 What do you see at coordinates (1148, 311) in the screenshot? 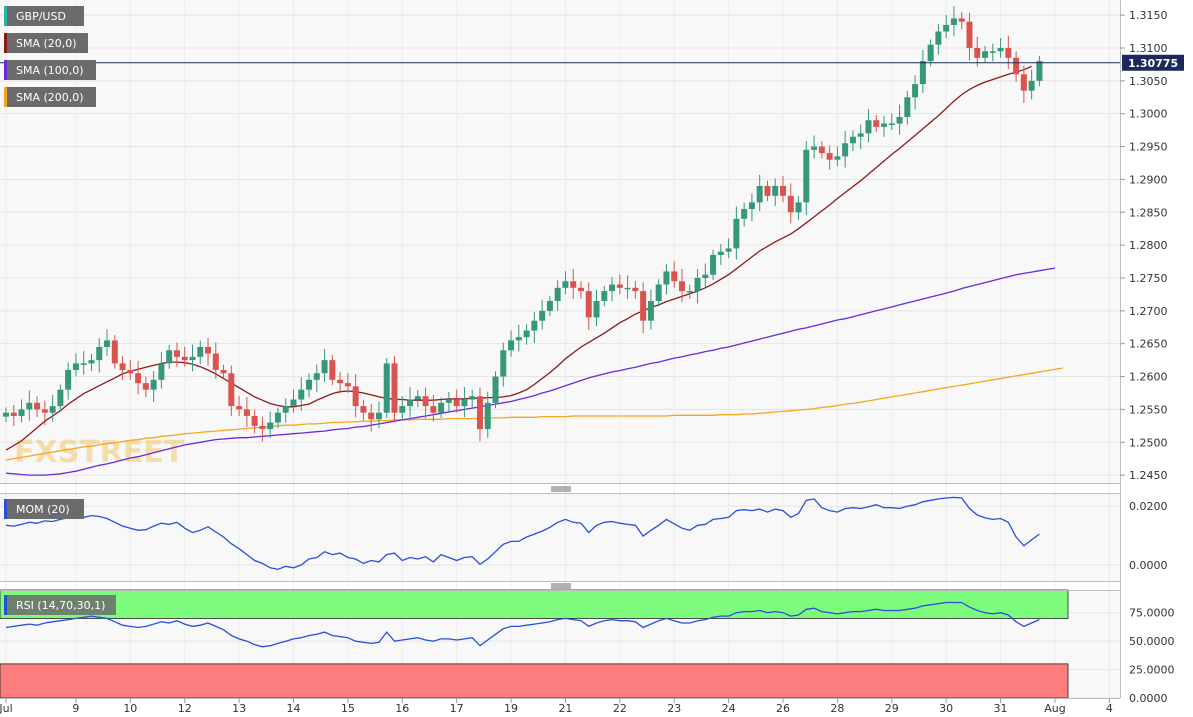
I see `price-tick-label: 1.2700` at bounding box center [1148, 311].